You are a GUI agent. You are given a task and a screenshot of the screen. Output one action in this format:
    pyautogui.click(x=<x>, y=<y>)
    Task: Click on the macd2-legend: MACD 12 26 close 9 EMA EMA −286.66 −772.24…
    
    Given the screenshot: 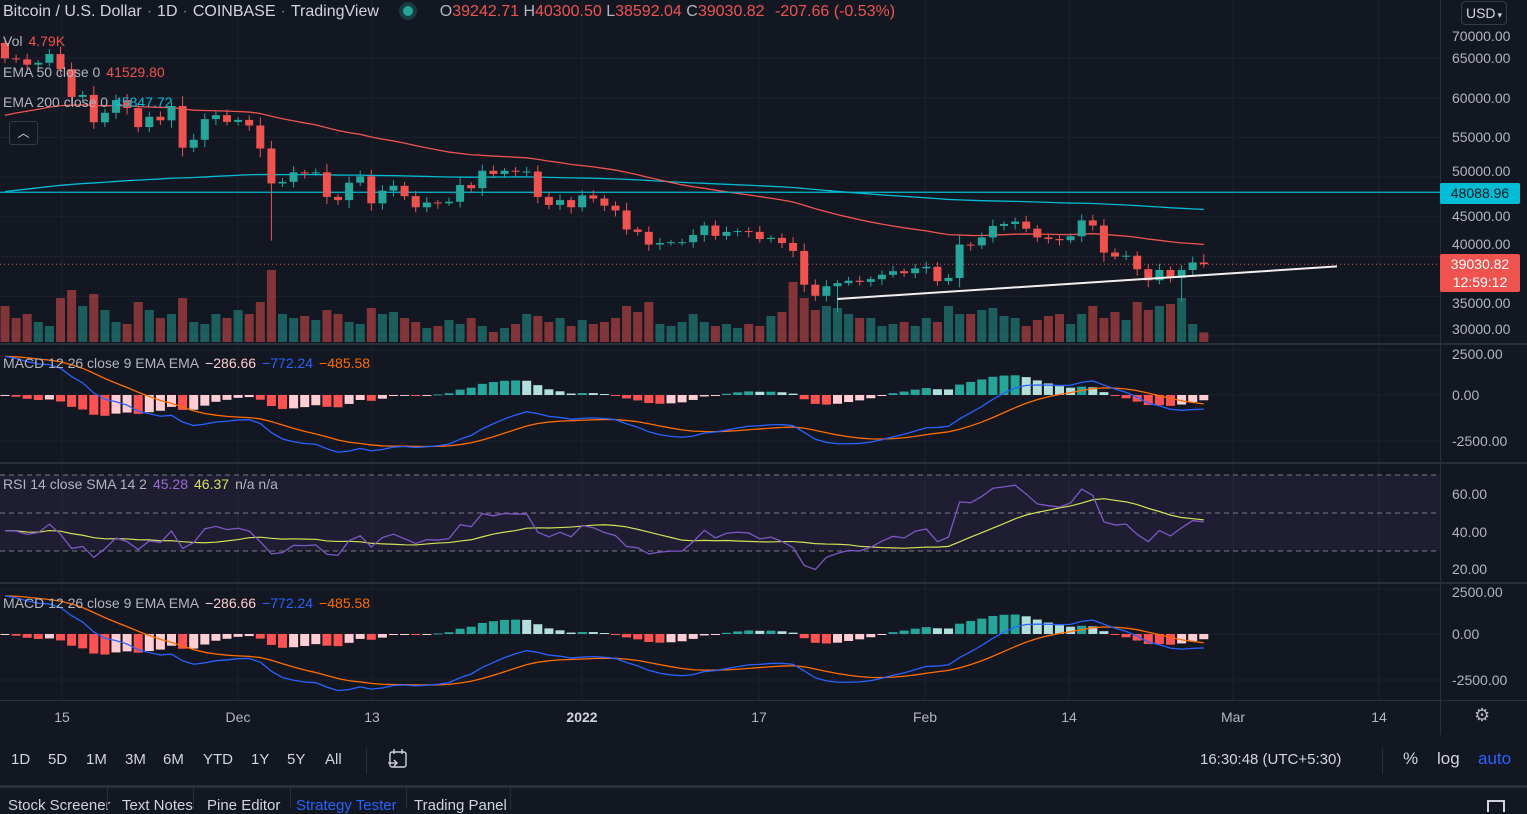 What is the action you would take?
    pyautogui.click(x=189, y=603)
    